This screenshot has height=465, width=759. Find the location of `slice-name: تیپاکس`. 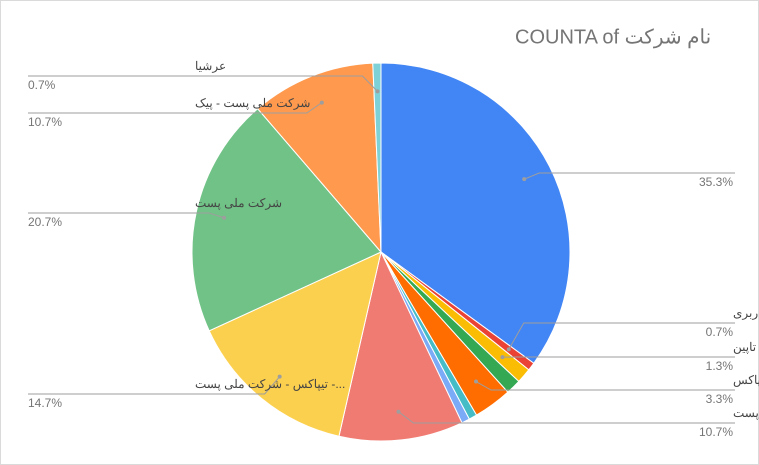

slice-name: تیپاکس is located at coordinates (746, 380).